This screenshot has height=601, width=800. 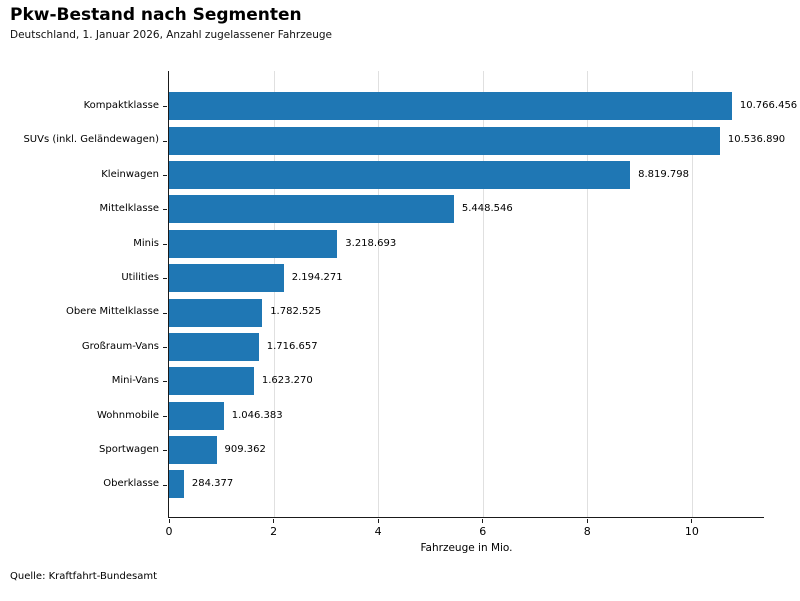 I want to click on y-tick-label: Oberklasse, so click(x=131, y=484).